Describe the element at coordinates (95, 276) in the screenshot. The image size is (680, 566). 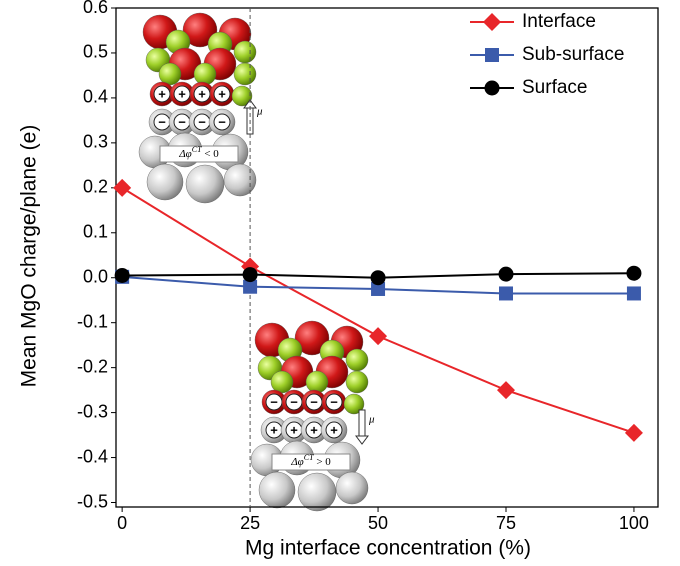
I see `y-tick-label: 0.0` at that location.